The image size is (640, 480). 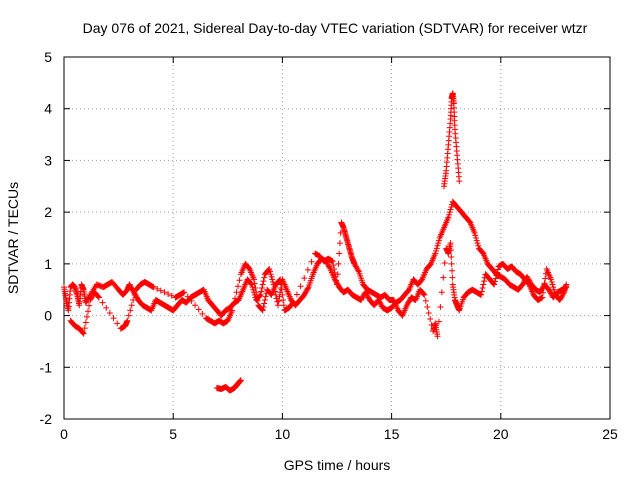 What do you see at coordinates (13, 238) in the screenshot?
I see `y-axis-label: SDTVAR / TECUs` at bounding box center [13, 238].